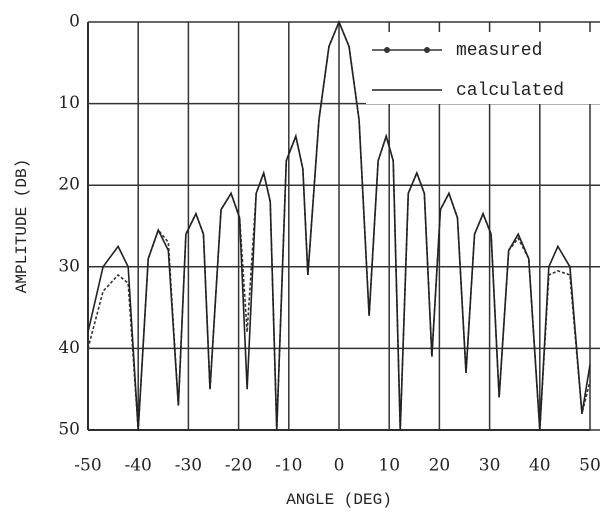 This screenshot has height=522, width=614. I want to click on x-tick-label: -30, so click(188, 466).